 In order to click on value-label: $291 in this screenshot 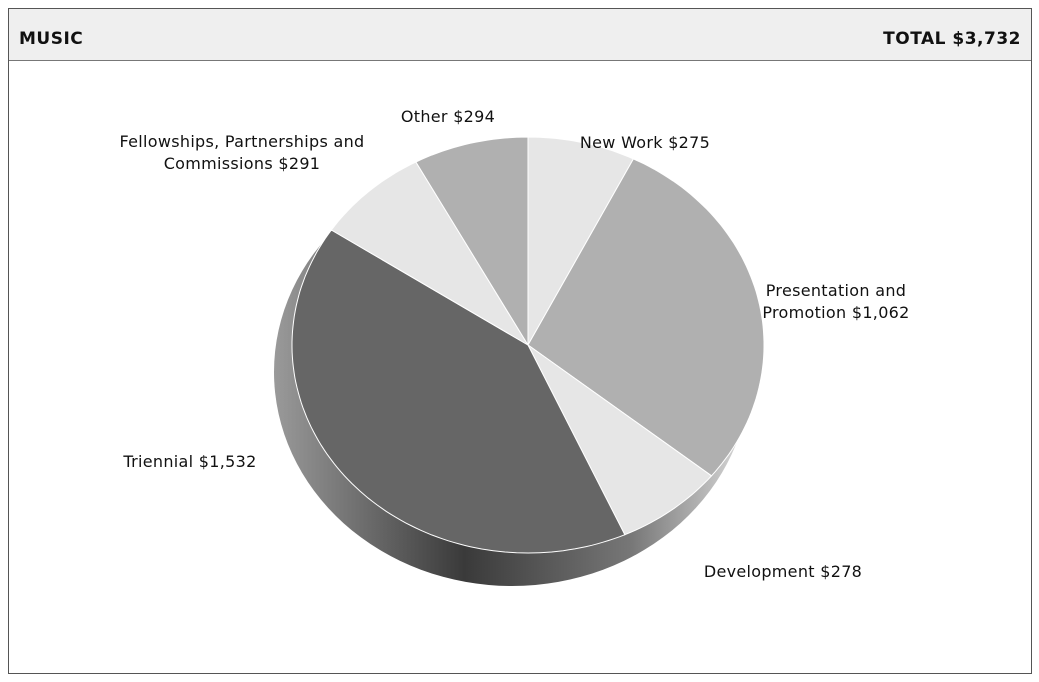, I will do `click(299, 163)`.